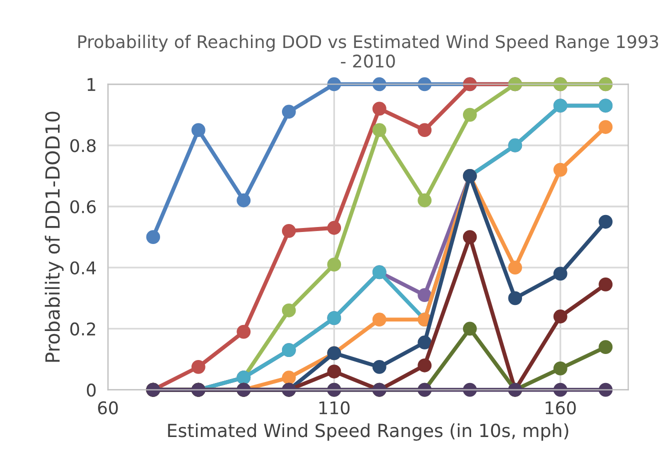  What do you see at coordinates (83, 329) in the screenshot?
I see `y-tick-label: 0.2` at bounding box center [83, 329].